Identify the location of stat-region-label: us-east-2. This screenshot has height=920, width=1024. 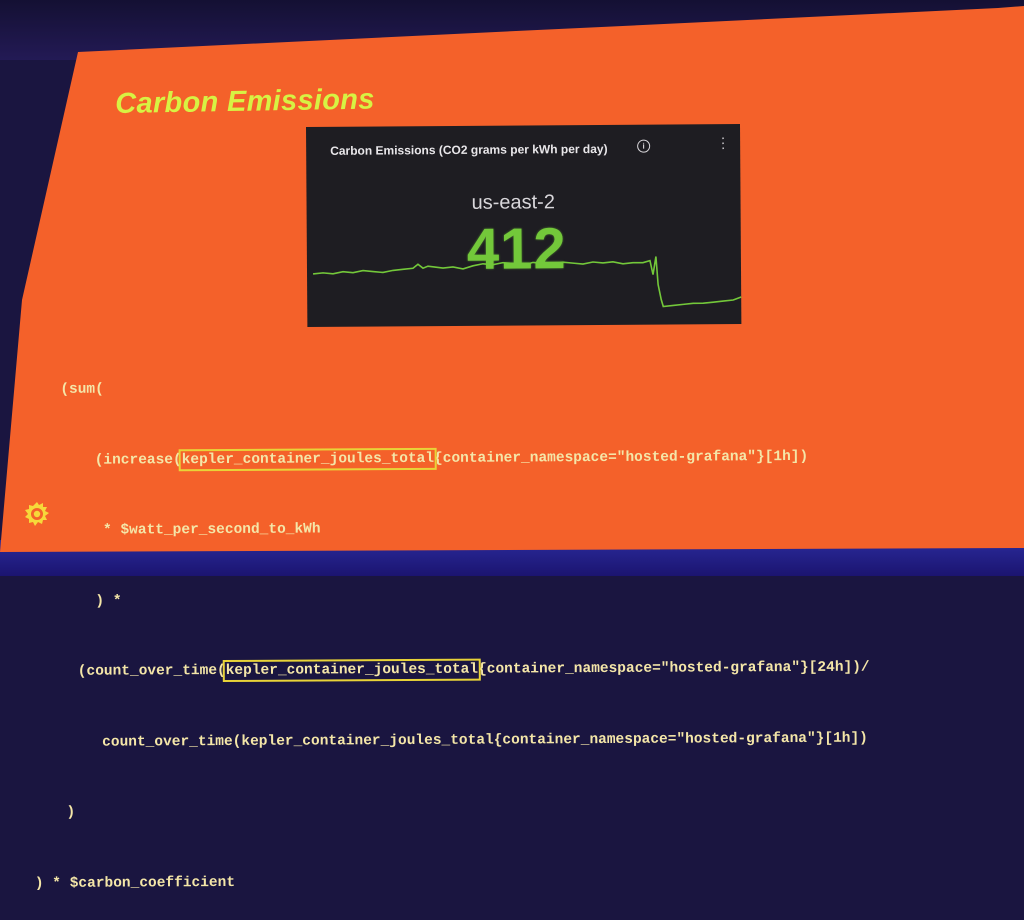
(513, 202).